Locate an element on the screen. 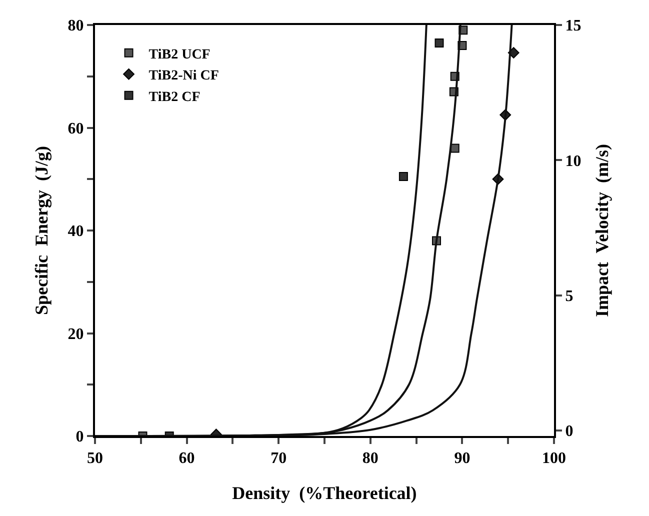  x-tick-label: 60 is located at coordinates (186, 459).